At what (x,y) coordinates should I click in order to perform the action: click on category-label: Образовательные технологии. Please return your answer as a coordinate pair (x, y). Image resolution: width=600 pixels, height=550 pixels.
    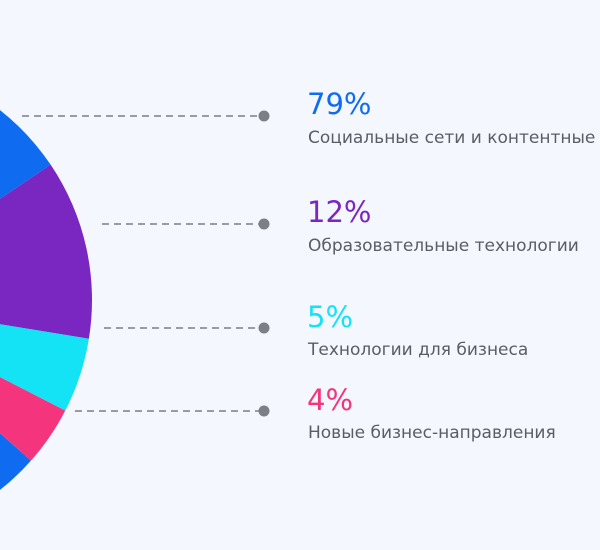
    Looking at the image, I should click on (443, 246).